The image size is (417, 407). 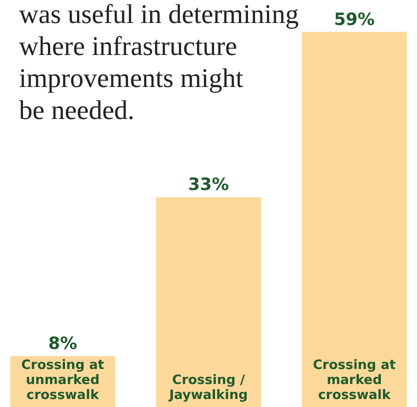 I want to click on x-tick-label: Crossing at unmarked crosswalk, so click(x=62, y=380).